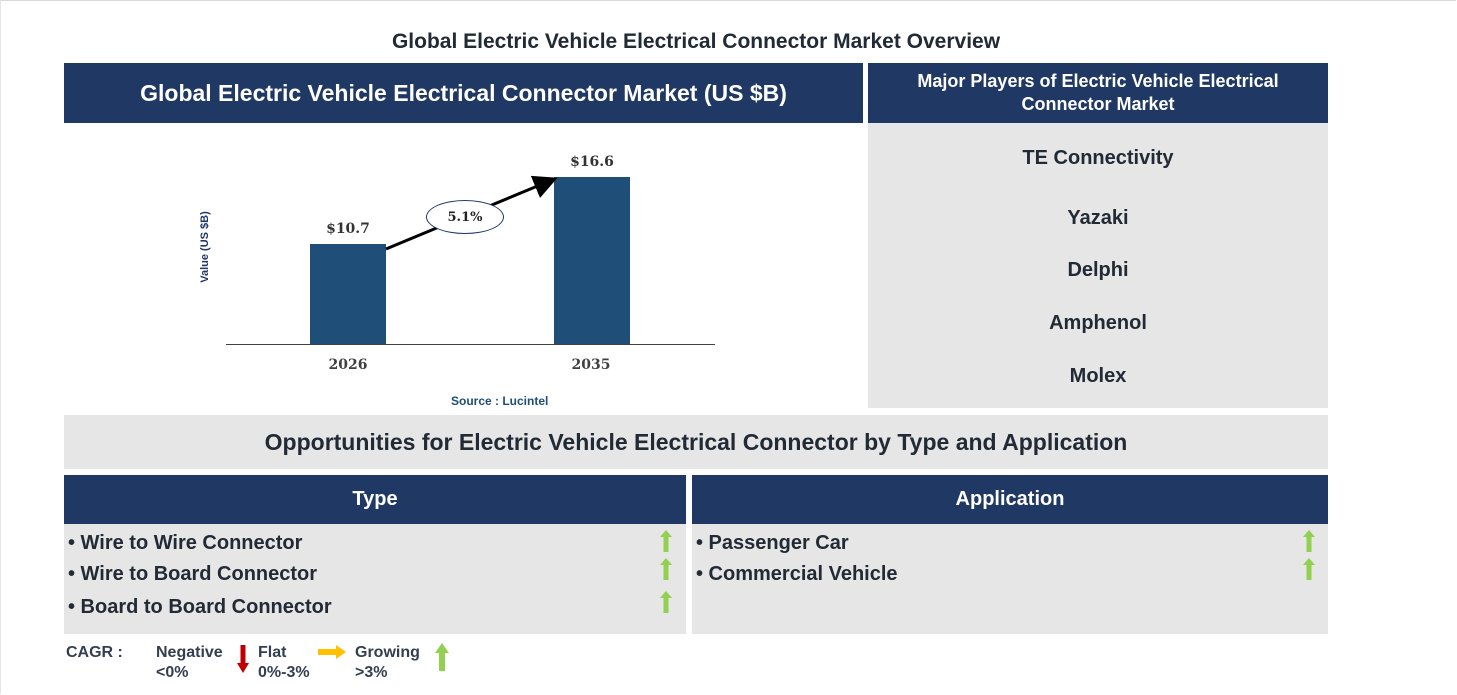  What do you see at coordinates (200, 607) in the screenshot?
I see `type-item: • Board to Board Connector` at bounding box center [200, 607].